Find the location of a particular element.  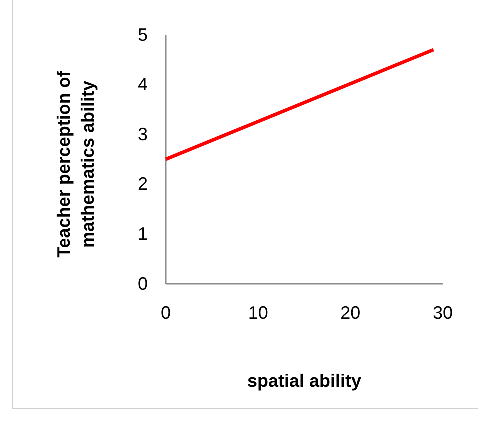

y-tick-label: 5 is located at coordinates (143, 34).